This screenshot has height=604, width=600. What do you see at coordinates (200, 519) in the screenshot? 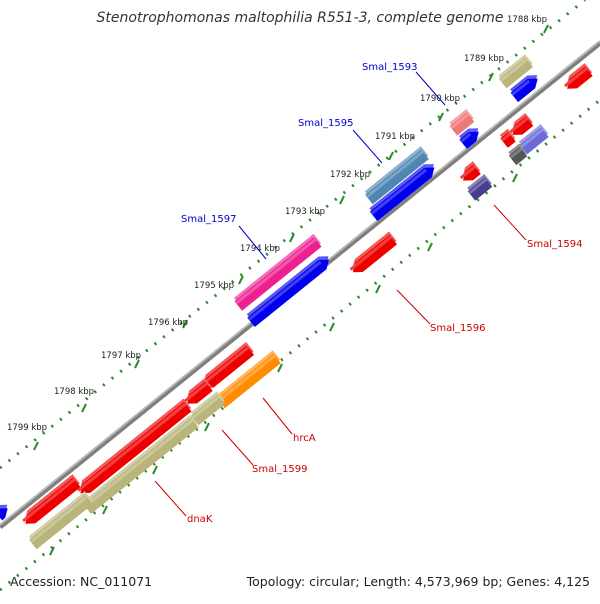
I see `gene-label-dnak: dnaK` at bounding box center [200, 519].